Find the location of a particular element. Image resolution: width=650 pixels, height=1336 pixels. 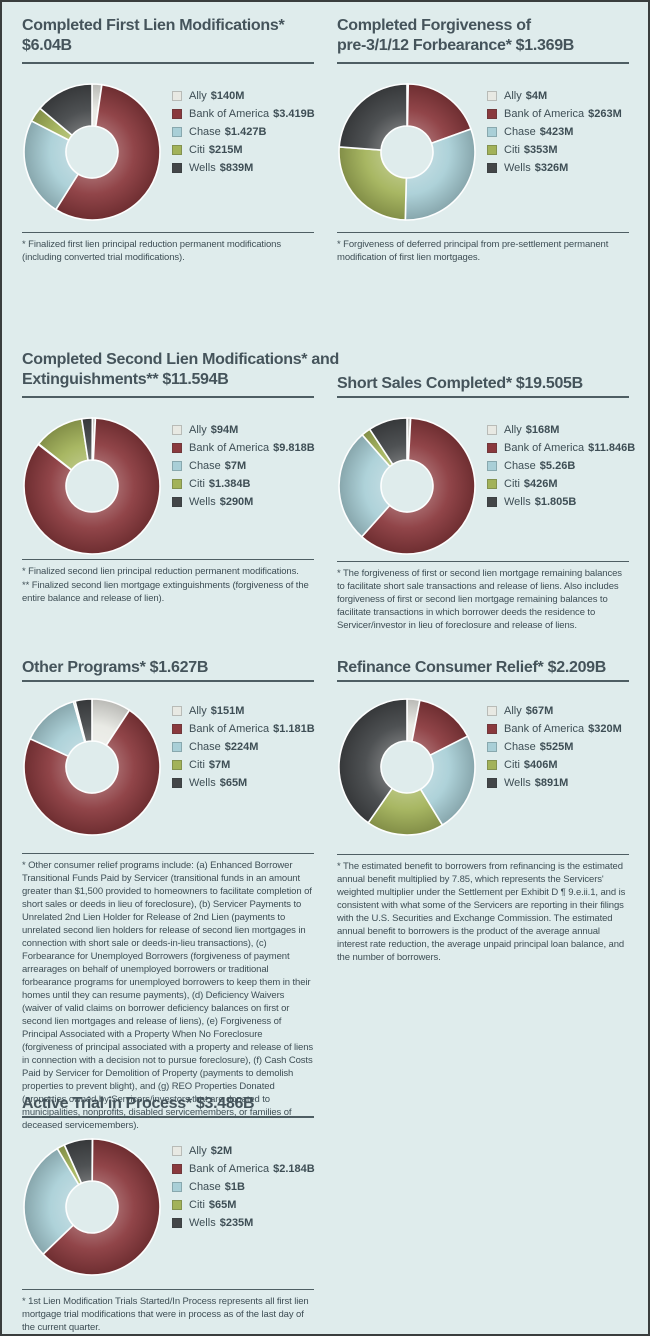

legend-value: $168M is located at coordinates (542, 430).